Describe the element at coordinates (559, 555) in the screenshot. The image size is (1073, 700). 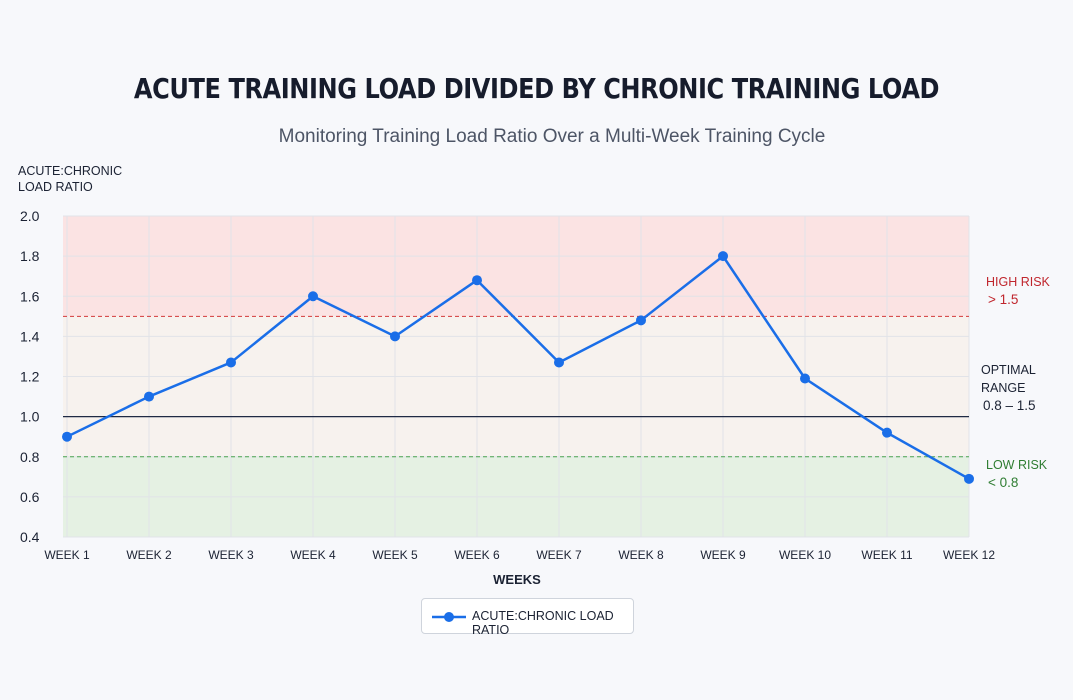
I see `x-tick-label: WEEK 7` at that location.